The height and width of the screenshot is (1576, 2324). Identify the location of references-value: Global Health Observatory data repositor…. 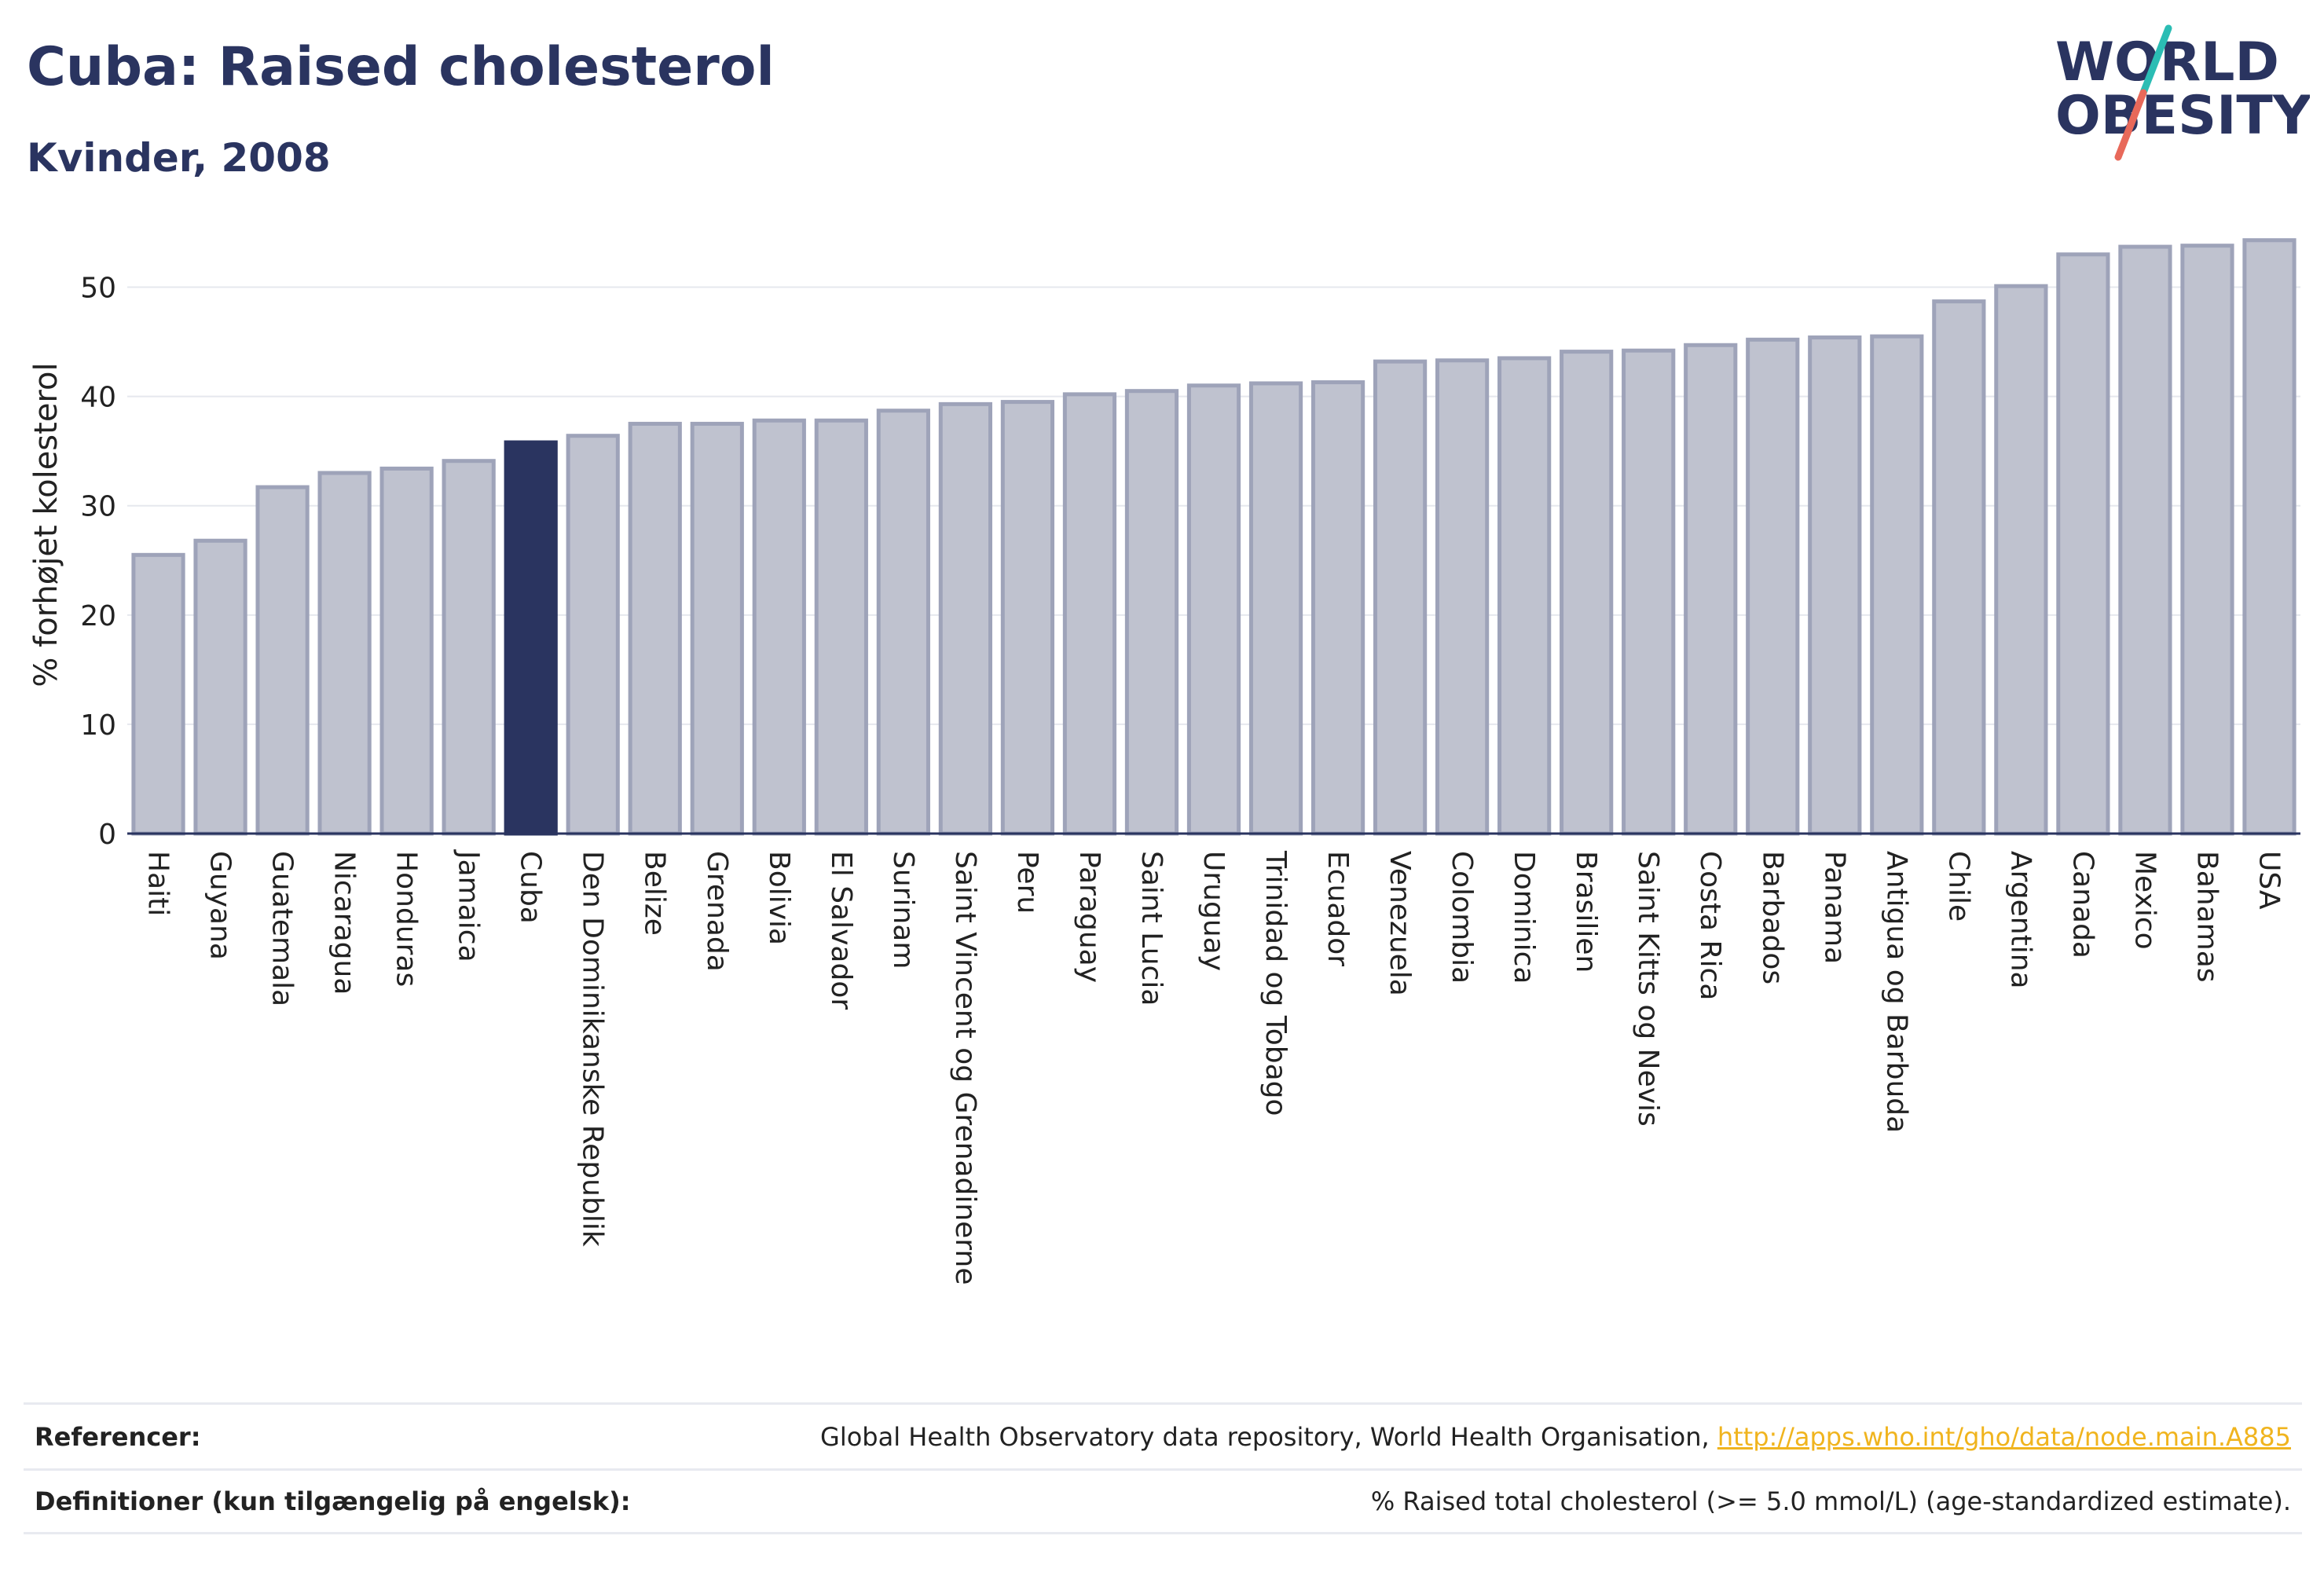
(1555, 1437).